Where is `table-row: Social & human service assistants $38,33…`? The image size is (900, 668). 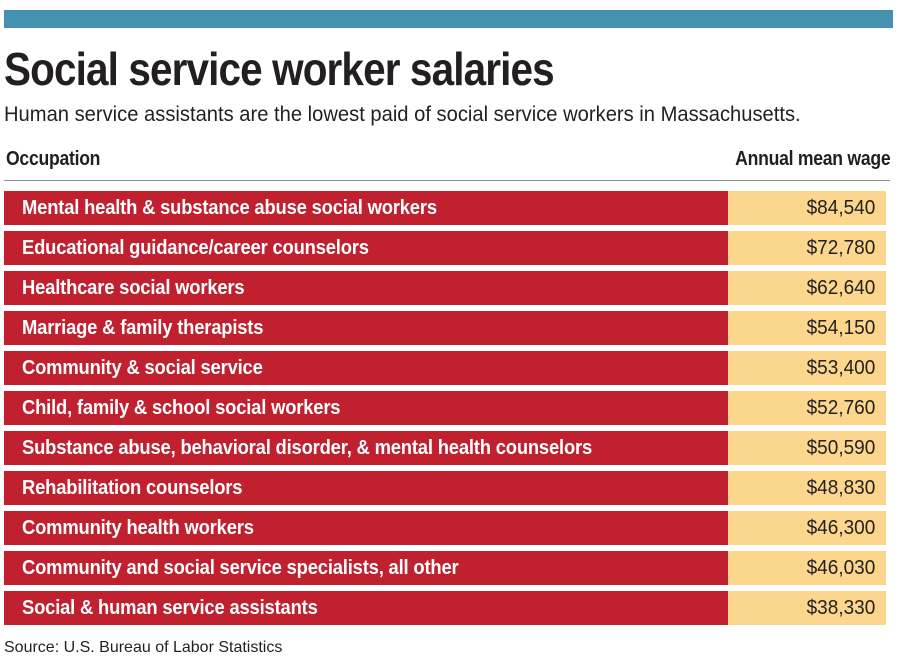
table-row: Social & human service assistants $38,33… is located at coordinates (445, 608).